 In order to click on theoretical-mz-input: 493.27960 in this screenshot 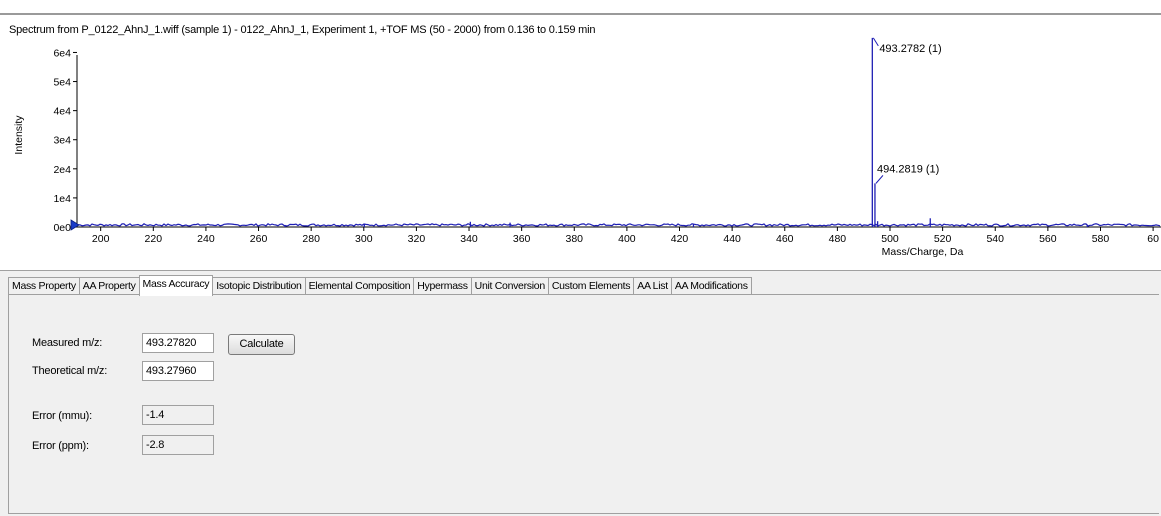, I will do `click(178, 371)`.